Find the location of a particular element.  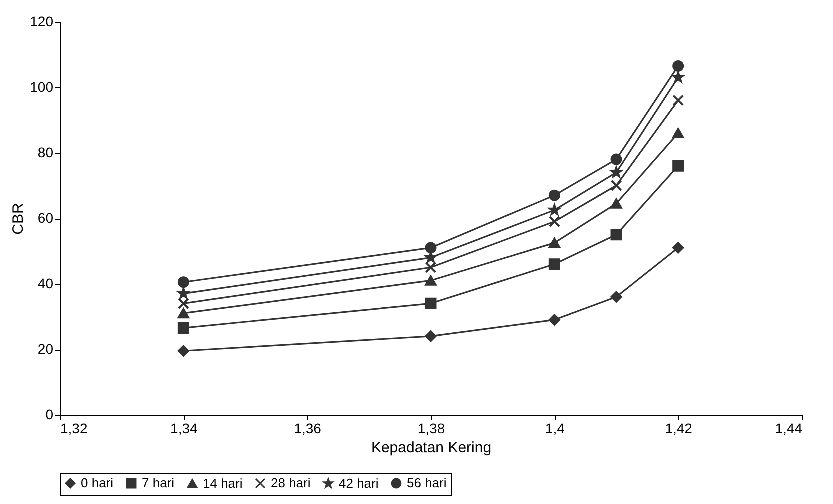

y-tick-label: 0 is located at coordinates (50, 414).